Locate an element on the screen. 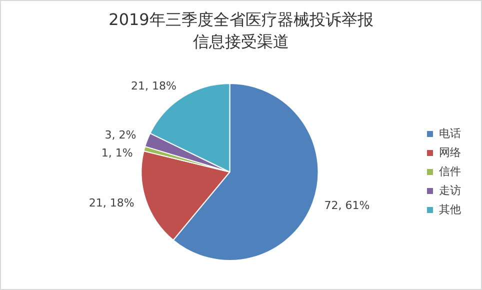 The width and height of the screenshot is (482, 290). legend-label: 信件 is located at coordinates (450, 172).